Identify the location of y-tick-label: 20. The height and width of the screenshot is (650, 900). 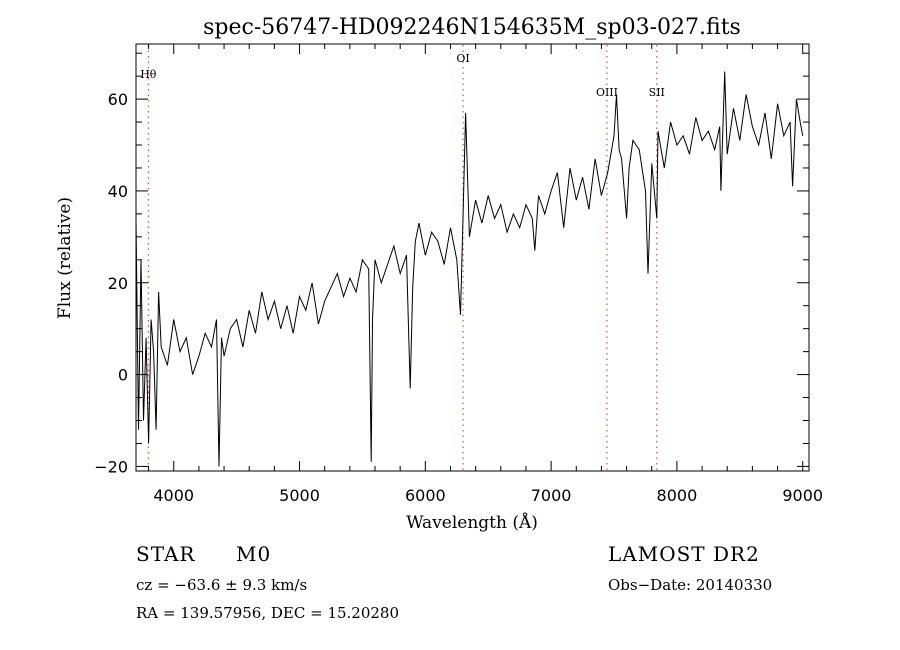
(118, 283).